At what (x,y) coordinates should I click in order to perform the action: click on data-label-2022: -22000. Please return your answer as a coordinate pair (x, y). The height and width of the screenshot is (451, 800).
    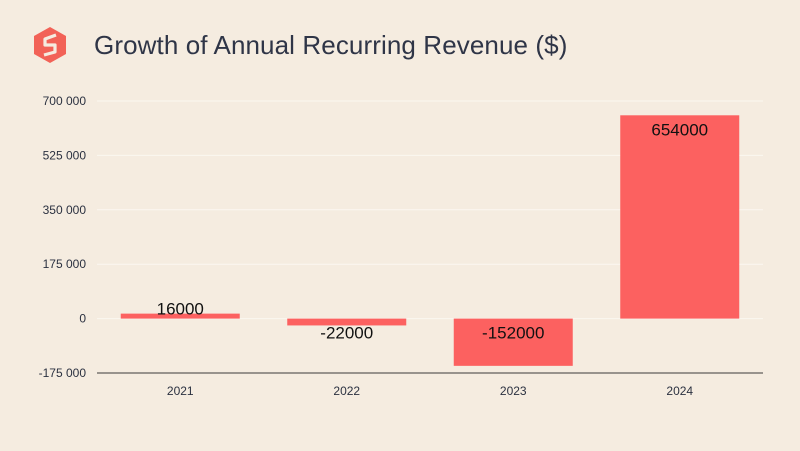
    Looking at the image, I should click on (346, 333).